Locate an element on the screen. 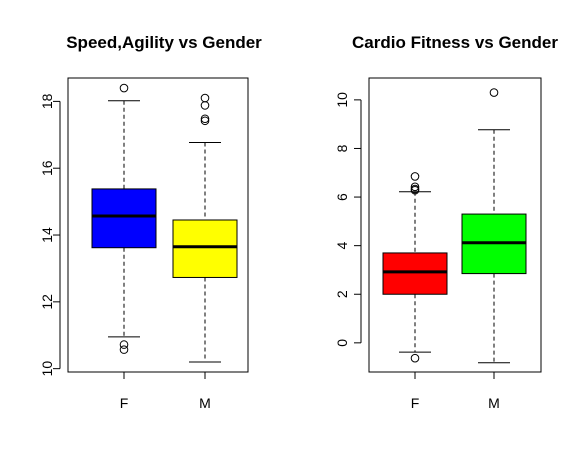 The width and height of the screenshot is (581, 471). y-tick-label: 0 is located at coordinates (342, 343).